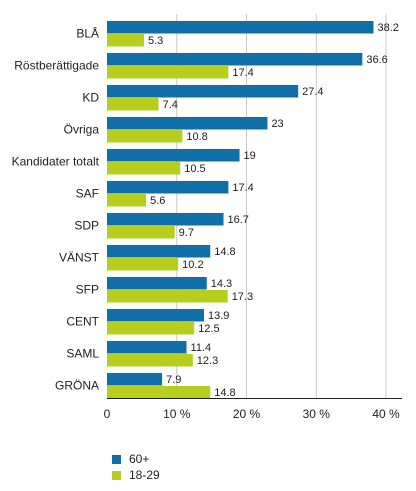 The image size is (416, 491). What do you see at coordinates (387, 28) in the screenshot?
I see `data-label: 38.2` at bounding box center [387, 28].